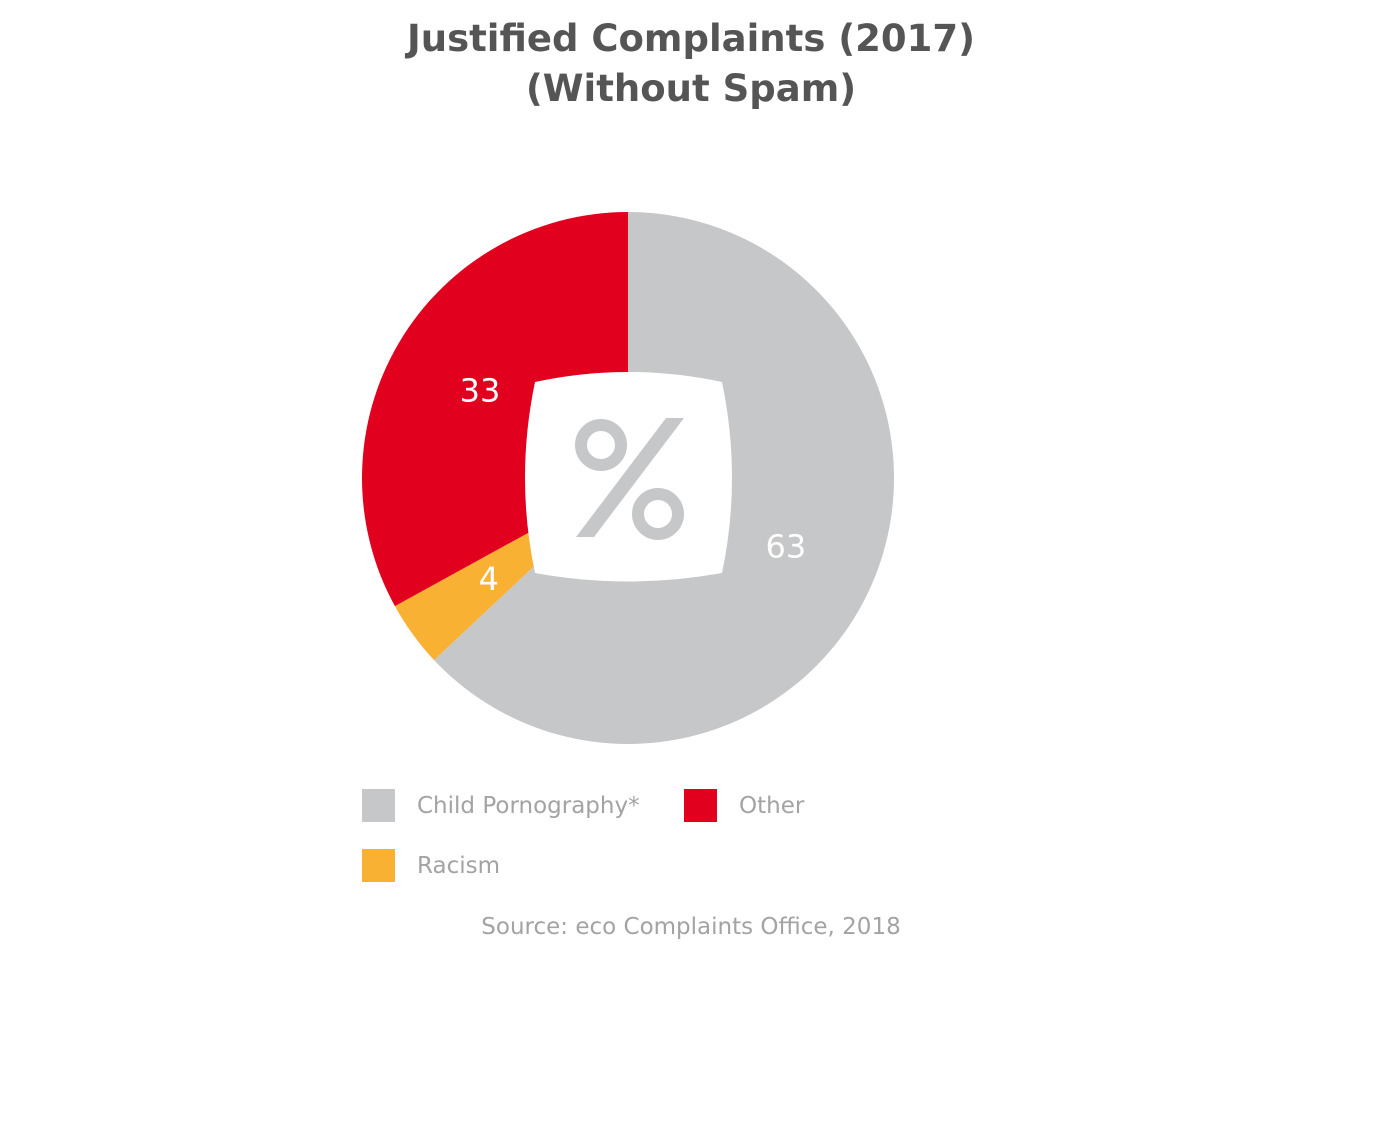 This screenshot has height=1123, width=1382. I want to click on source-note: Source: eco Complaints Office, 2018, so click(691, 927).